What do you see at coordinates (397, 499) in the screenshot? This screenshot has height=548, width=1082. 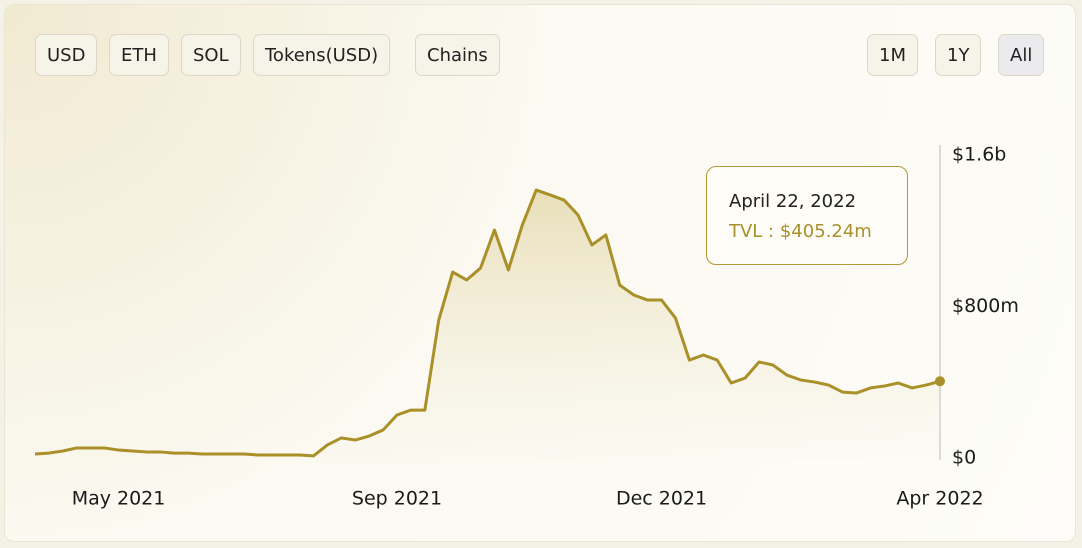 I see `x-tick-label: Sep 2021` at bounding box center [397, 499].